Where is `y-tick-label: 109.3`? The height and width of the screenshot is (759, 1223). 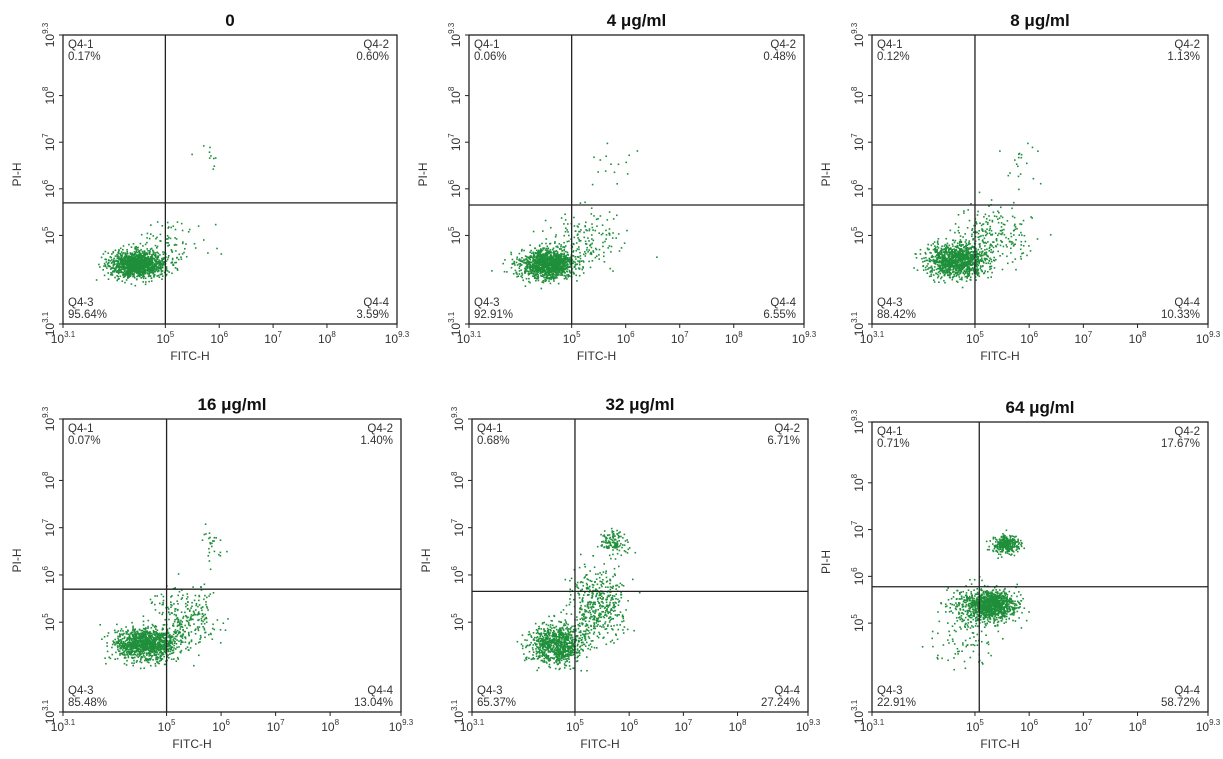 y-tick-label: 109.3 is located at coordinates (455, 34).